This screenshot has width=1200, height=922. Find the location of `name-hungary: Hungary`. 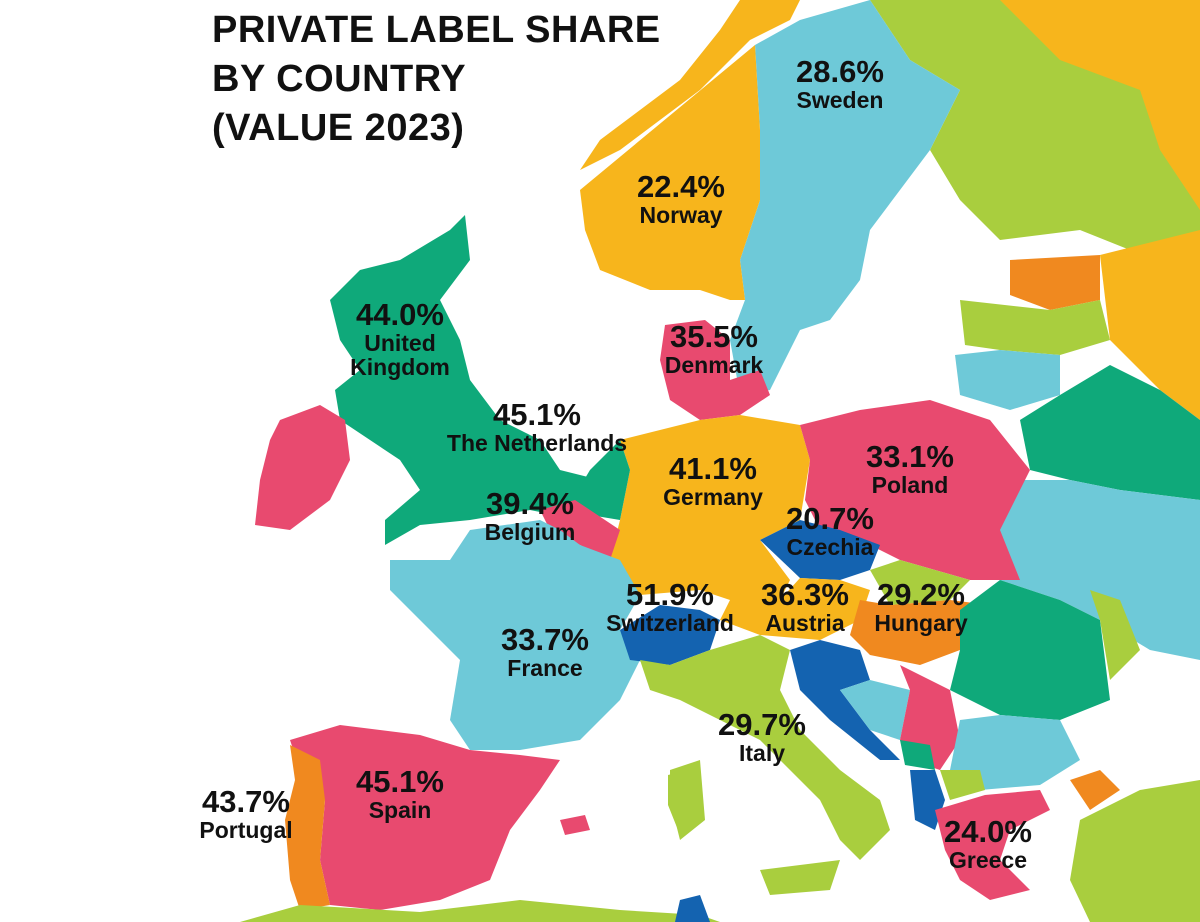

name-hungary: Hungary is located at coordinates (921, 623).